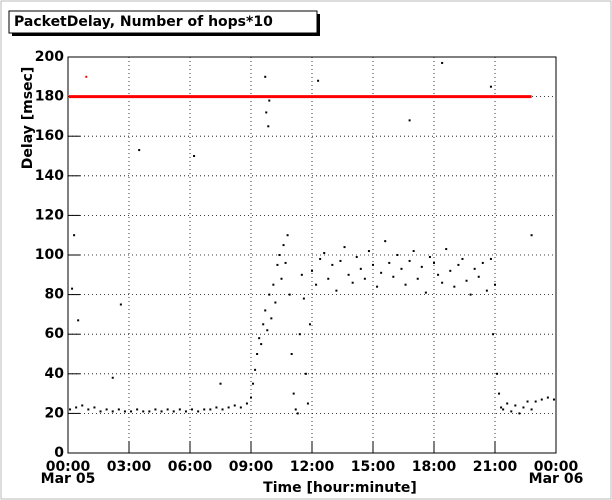  What do you see at coordinates (28, 118) in the screenshot?
I see `y-axis-label: Delay [msec]` at bounding box center [28, 118].